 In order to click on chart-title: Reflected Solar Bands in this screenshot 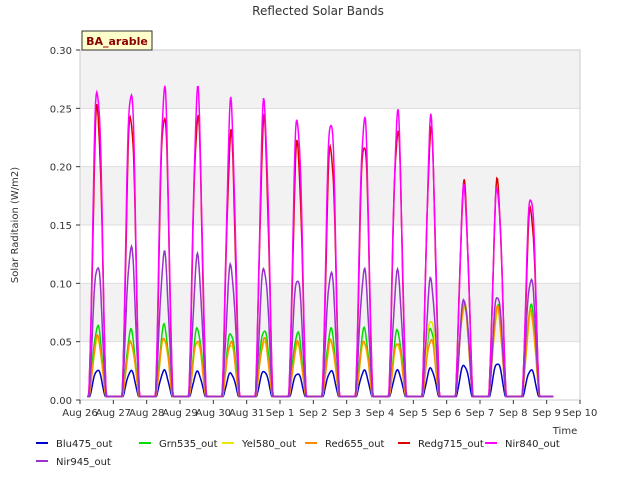, I will do `click(318, 11)`.